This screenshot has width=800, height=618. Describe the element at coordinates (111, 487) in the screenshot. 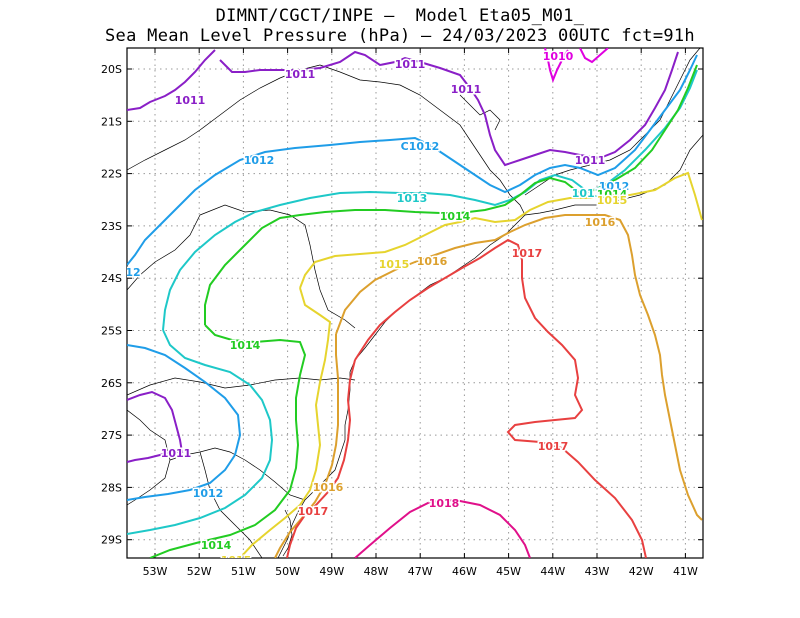

I see `lat-label: 28S` at that location.